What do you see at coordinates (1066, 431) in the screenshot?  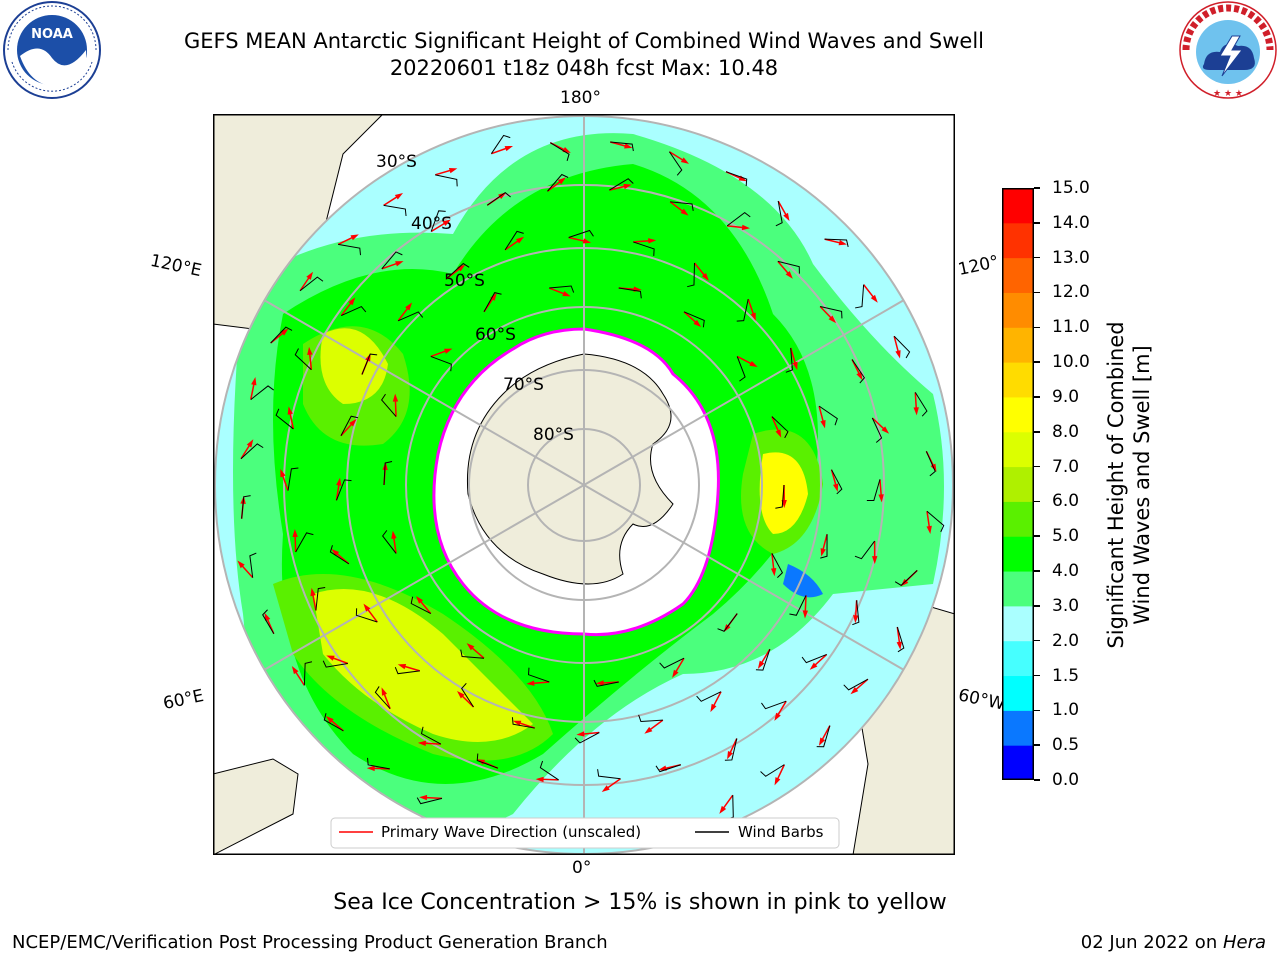 I see `colorbar-tick-label: 8.0` at bounding box center [1066, 431].